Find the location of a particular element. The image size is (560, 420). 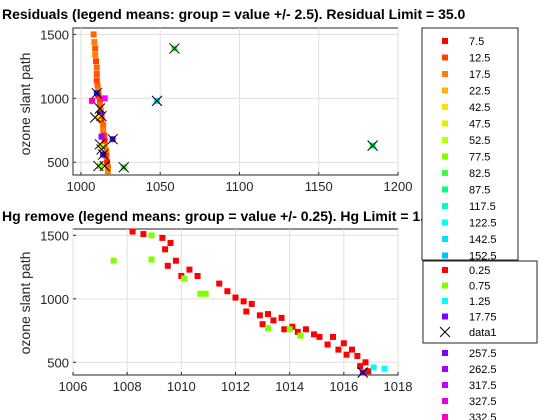

legend-label: 87.5 is located at coordinates (479, 191).